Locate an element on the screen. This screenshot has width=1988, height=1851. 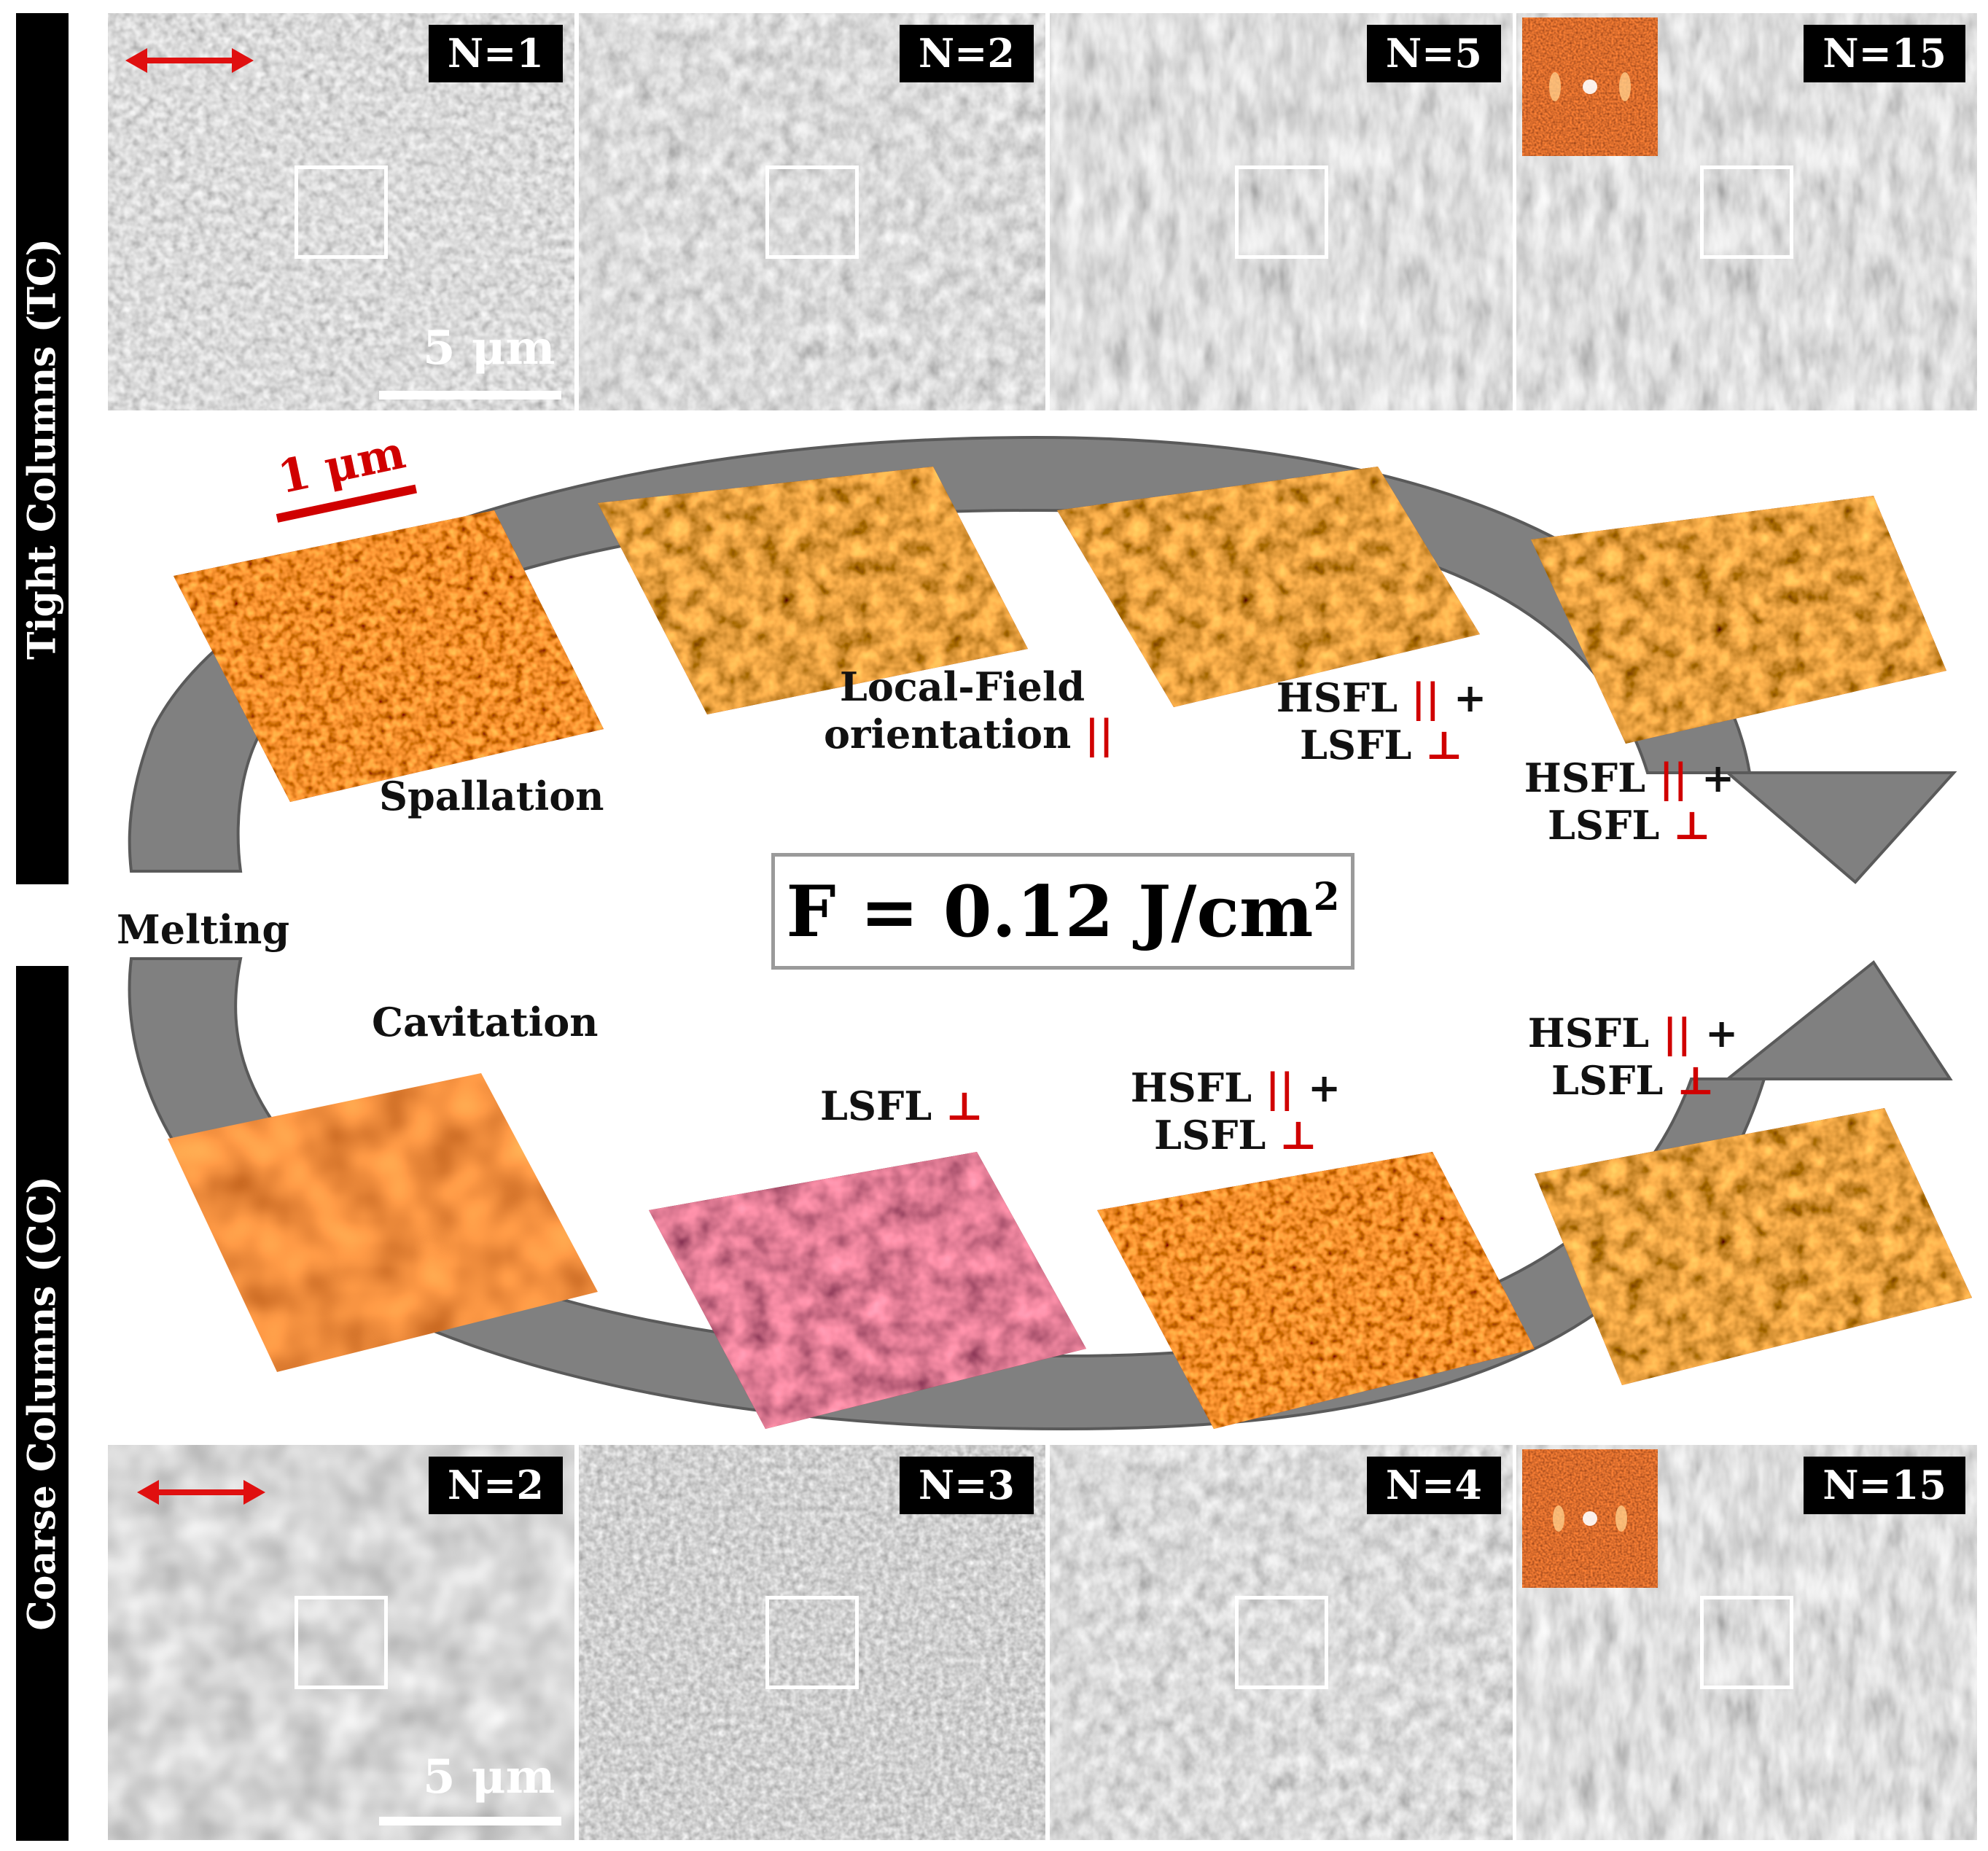
sem-panel-tc-4: N=15 is located at coordinates (1746, 211).